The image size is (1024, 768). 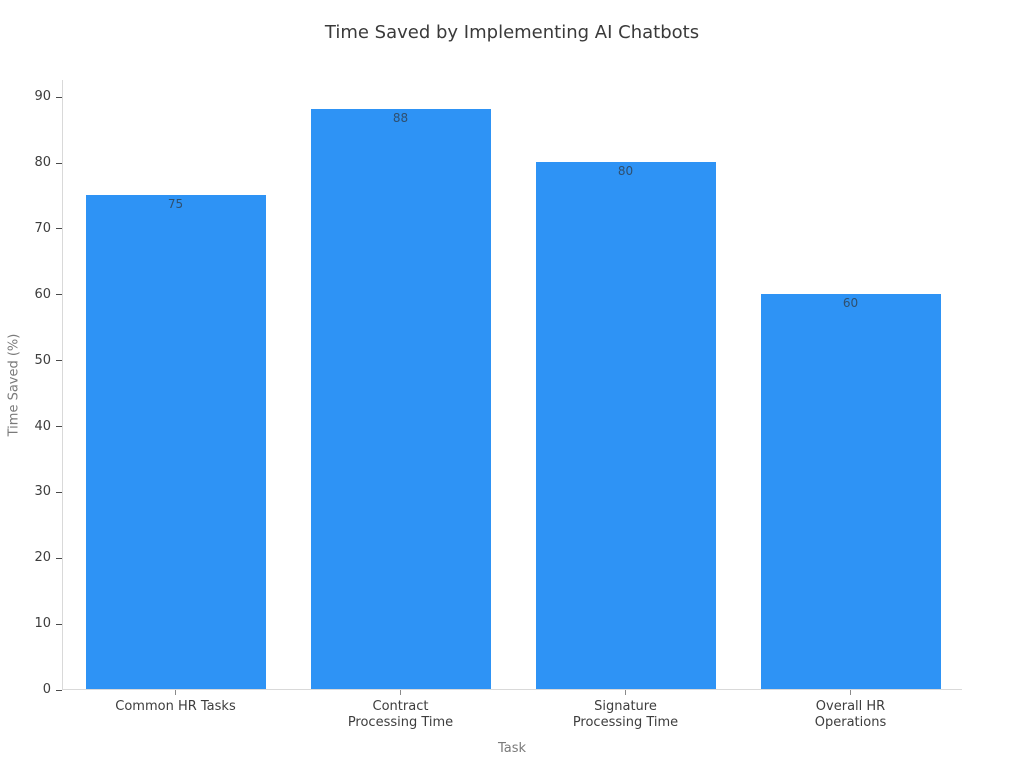 What do you see at coordinates (850, 714) in the screenshot?
I see `x-tick-label: Overall HR Operations` at bounding box center [850, 714].